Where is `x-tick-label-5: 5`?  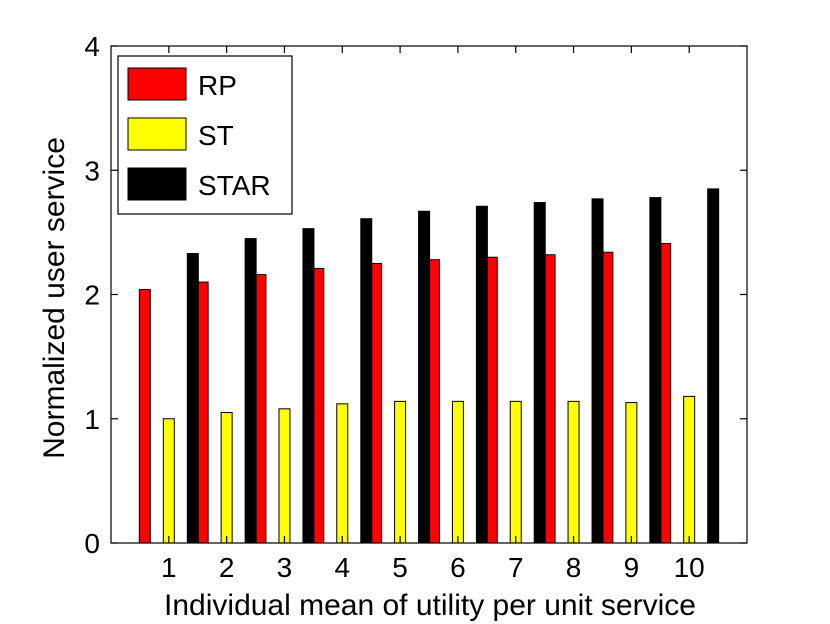
x-tick-label-5: 5 is located at coordinates (400, 567).